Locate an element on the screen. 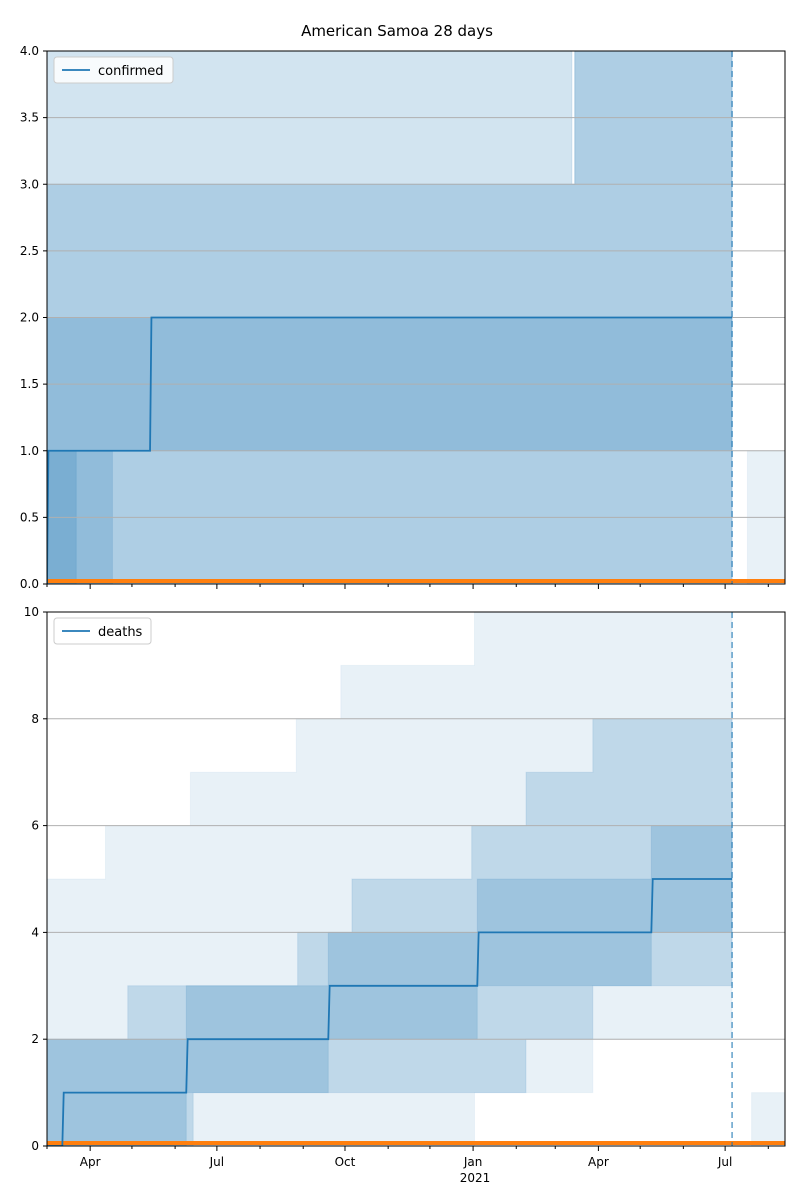 This screenshot has width=800, height=1200. deaths-legend-label: deaths is located at coordinates (120, 632).